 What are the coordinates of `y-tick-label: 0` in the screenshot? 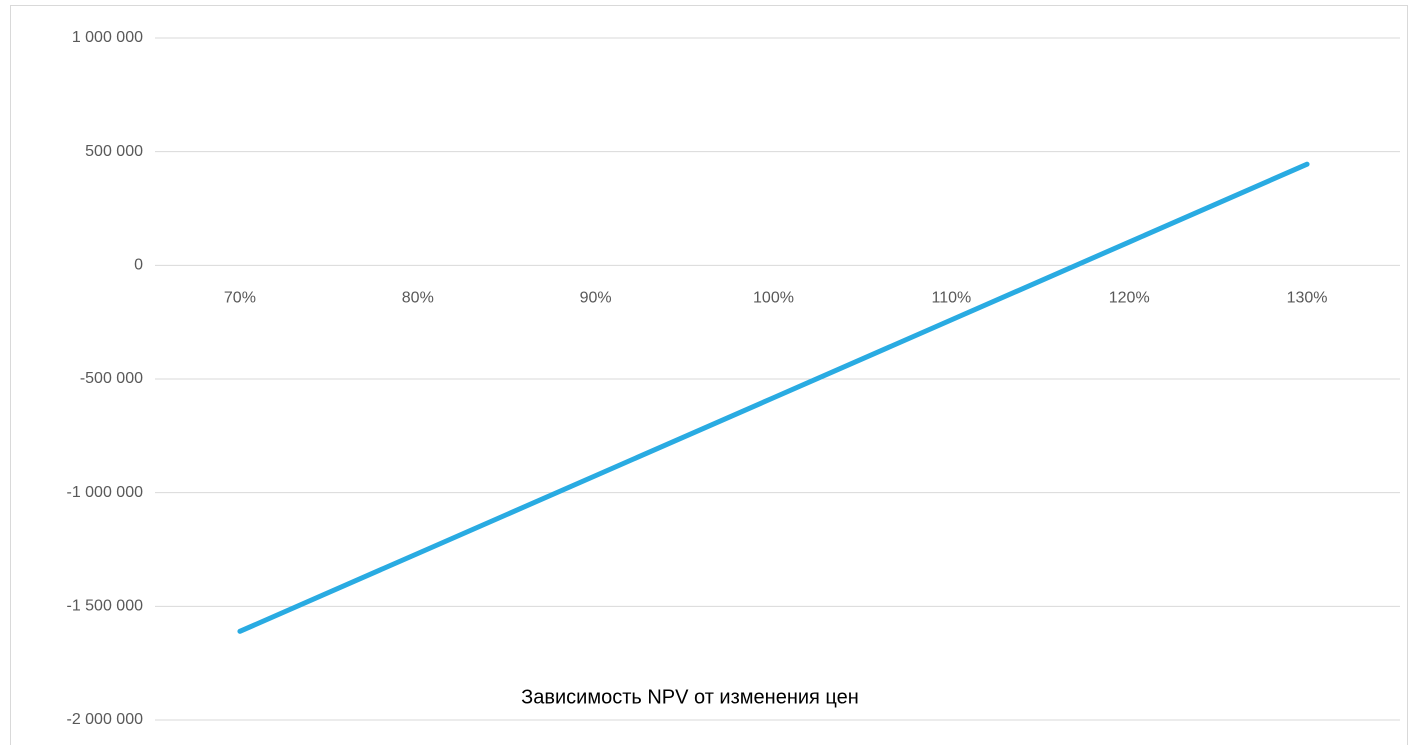 It's located at (138, 265).